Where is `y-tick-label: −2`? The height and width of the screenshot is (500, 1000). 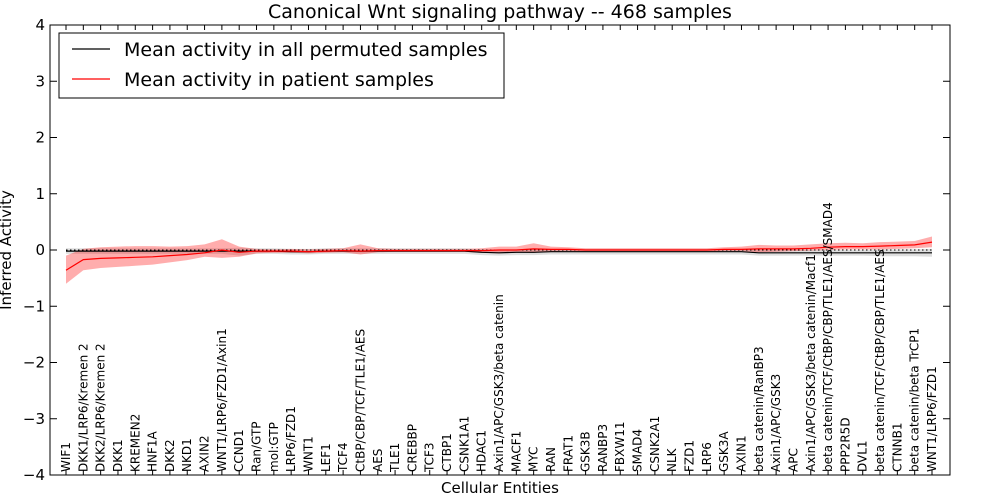 y-tick-label: −2 is located at coordinates (34, 363).